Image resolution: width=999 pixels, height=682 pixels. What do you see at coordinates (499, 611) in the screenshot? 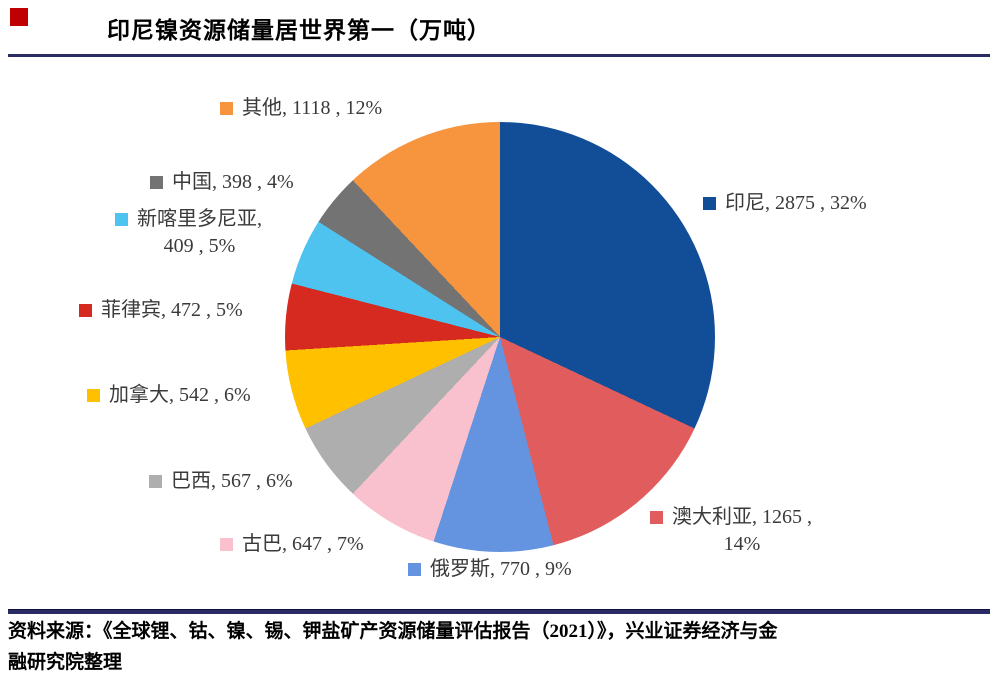
I see `footer-divider-rule` at bounding box center [499, 611].